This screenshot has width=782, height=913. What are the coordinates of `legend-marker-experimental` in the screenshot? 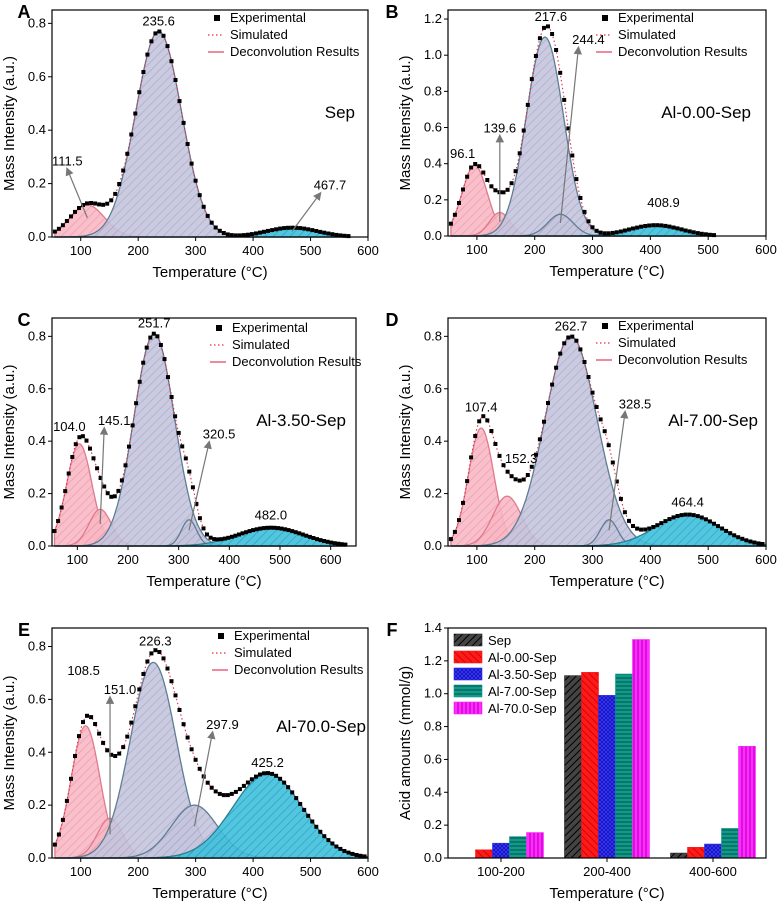 It's located at (605, 326).